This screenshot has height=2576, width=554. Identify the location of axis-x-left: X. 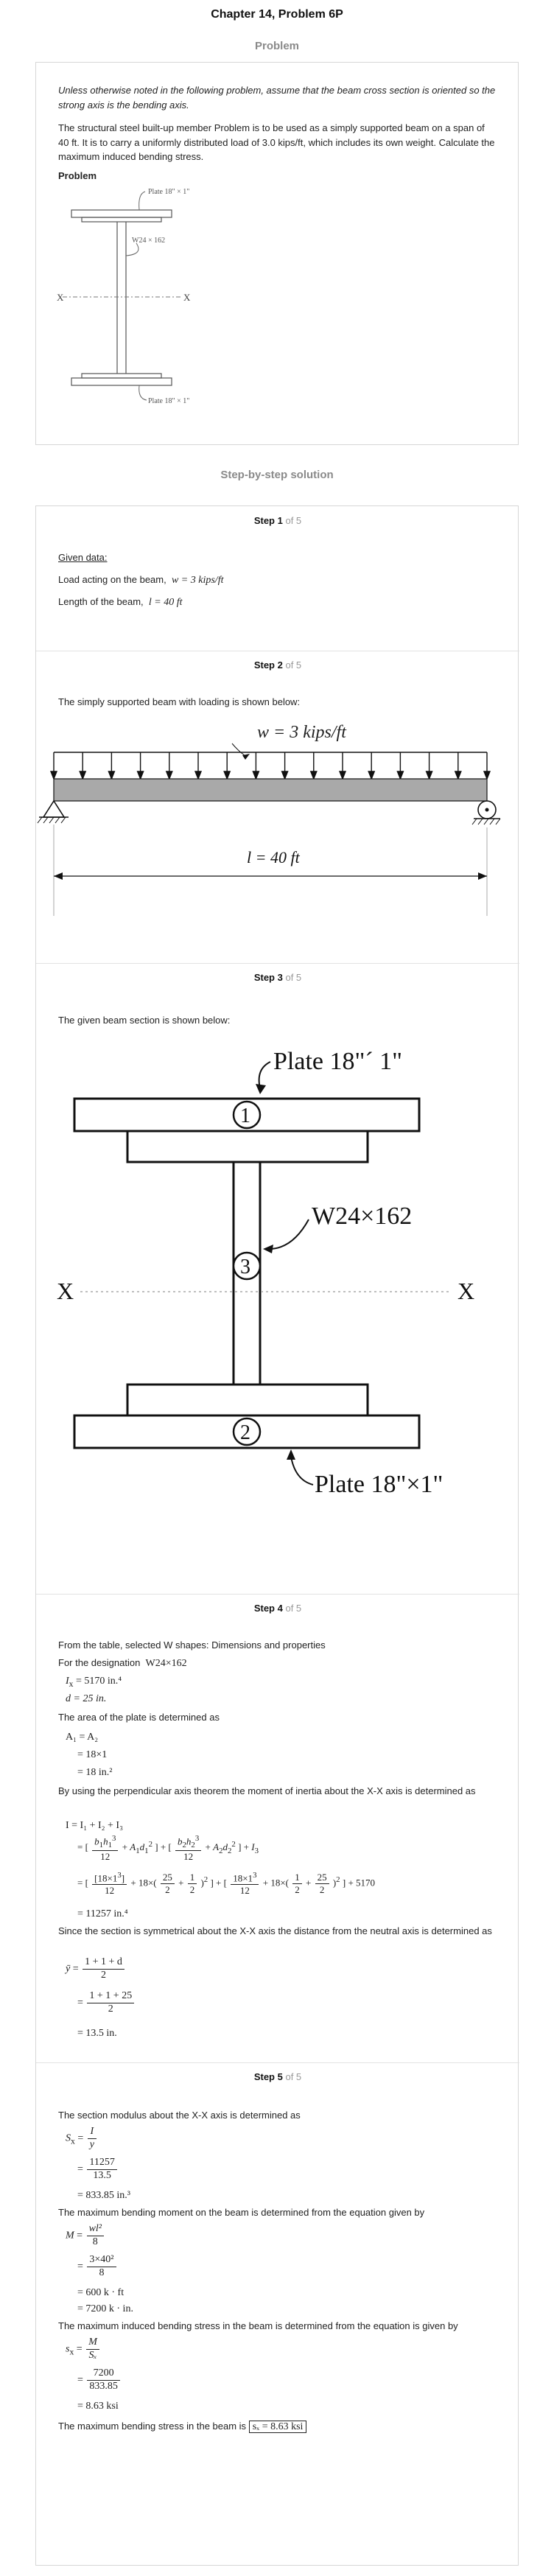
(65, 1291).